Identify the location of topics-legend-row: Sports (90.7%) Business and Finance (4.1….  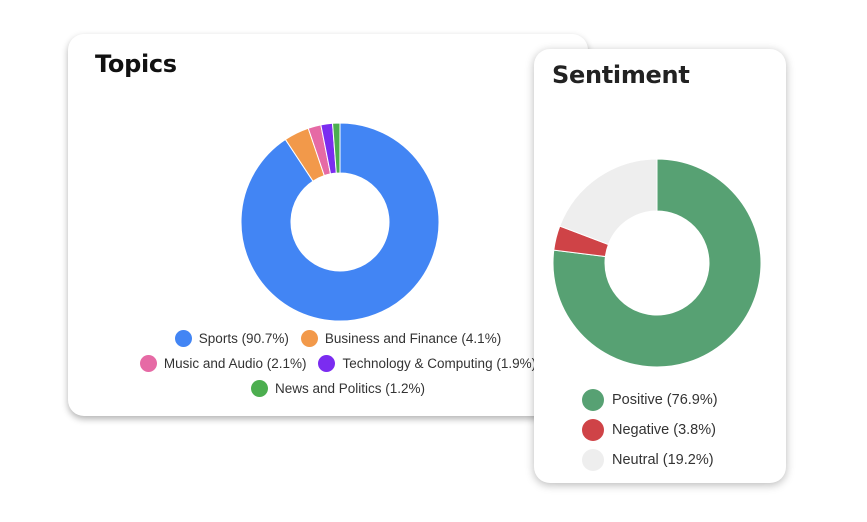
(338, 338).